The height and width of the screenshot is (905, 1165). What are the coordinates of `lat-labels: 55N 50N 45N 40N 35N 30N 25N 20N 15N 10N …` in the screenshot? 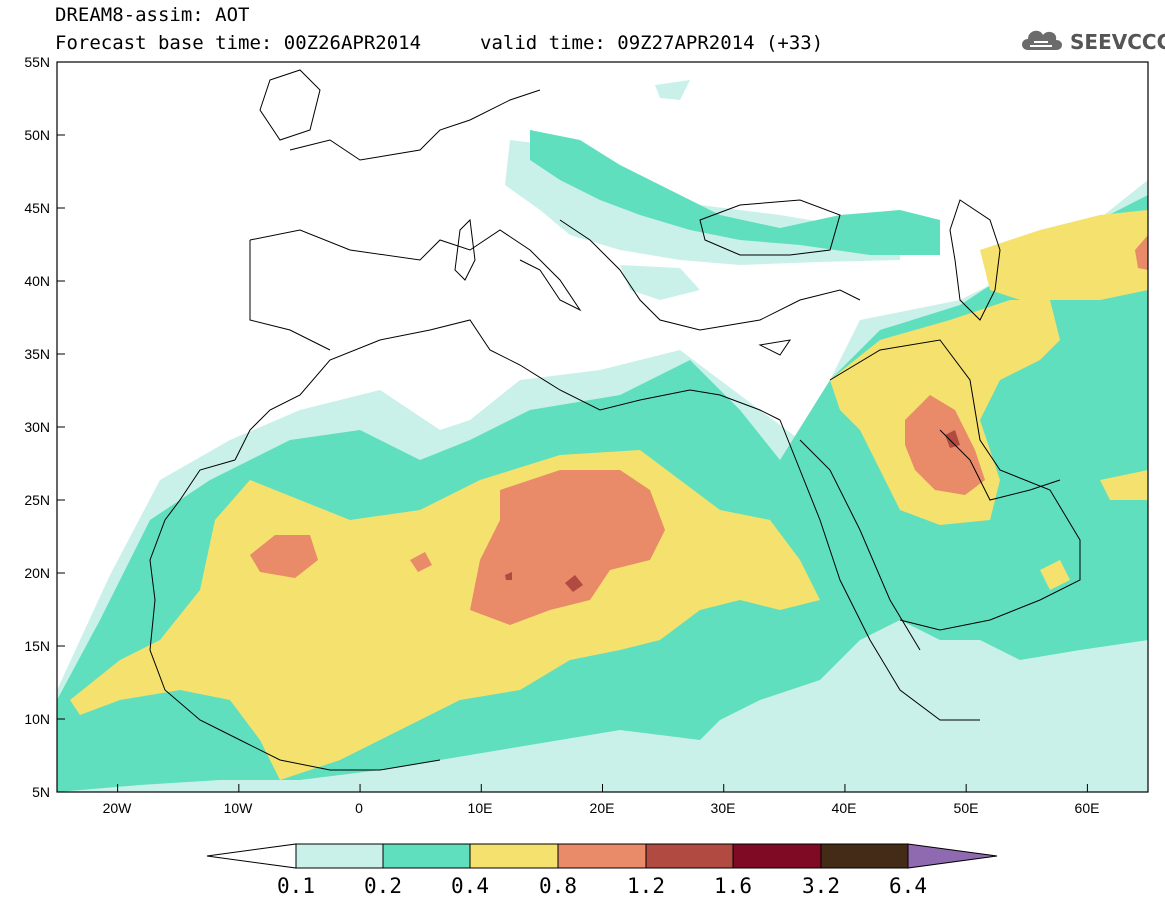 It's located at (37, 427).